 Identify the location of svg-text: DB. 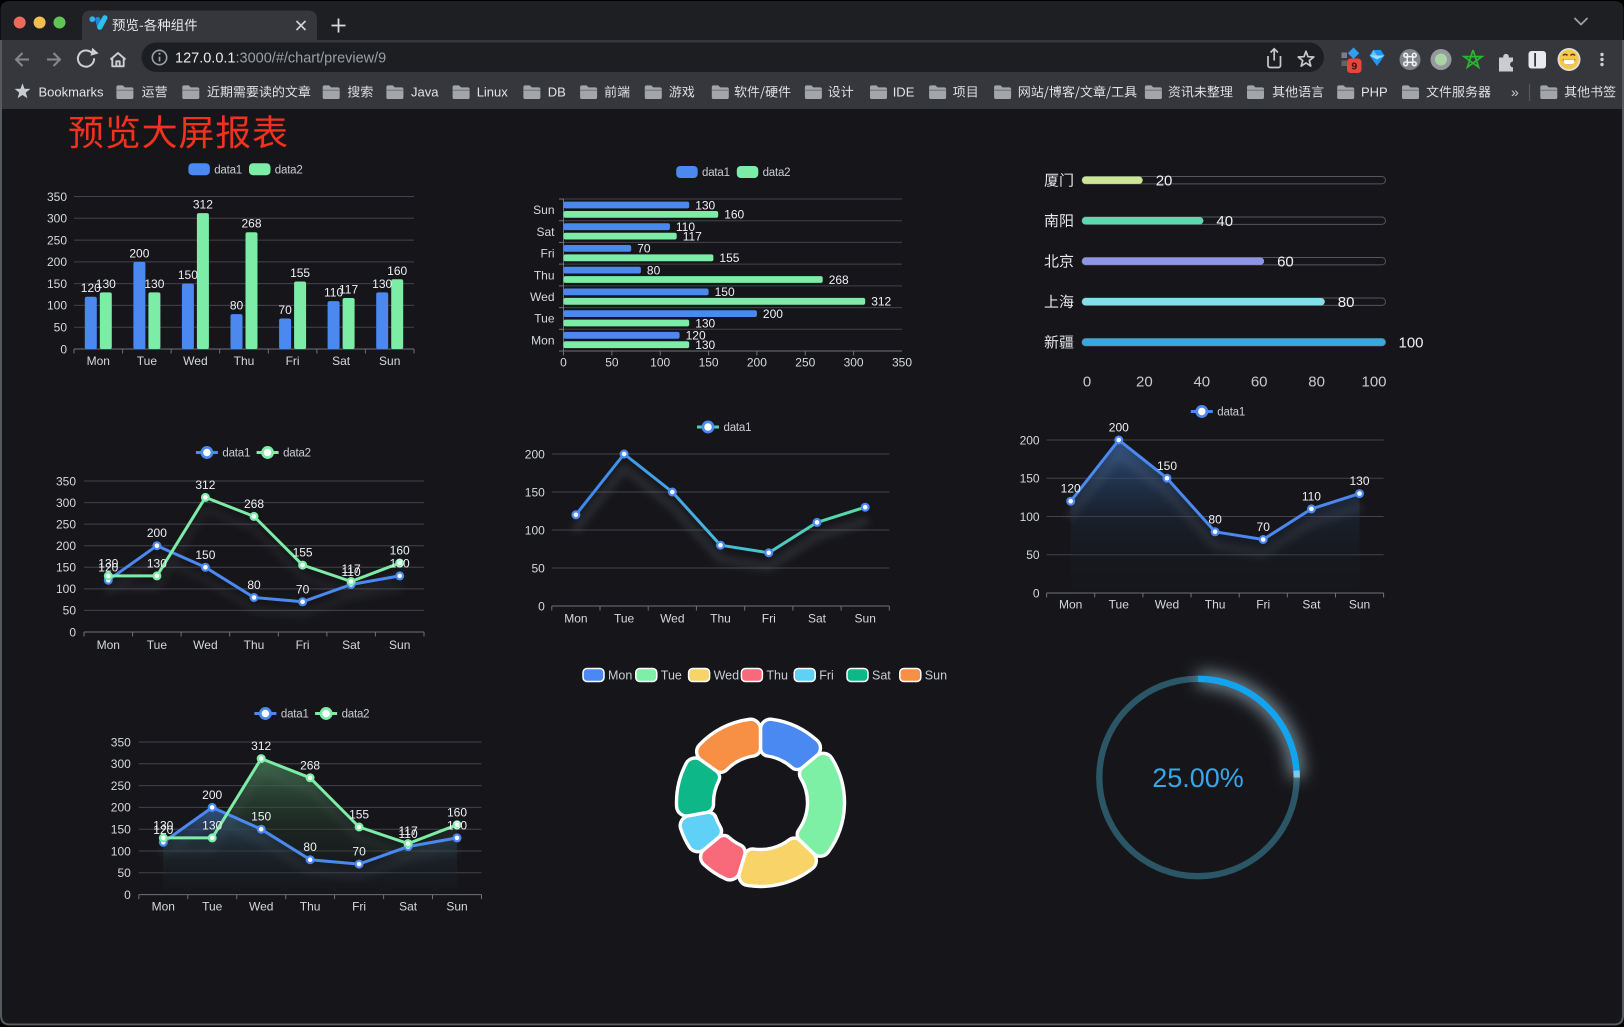
(557, 92).